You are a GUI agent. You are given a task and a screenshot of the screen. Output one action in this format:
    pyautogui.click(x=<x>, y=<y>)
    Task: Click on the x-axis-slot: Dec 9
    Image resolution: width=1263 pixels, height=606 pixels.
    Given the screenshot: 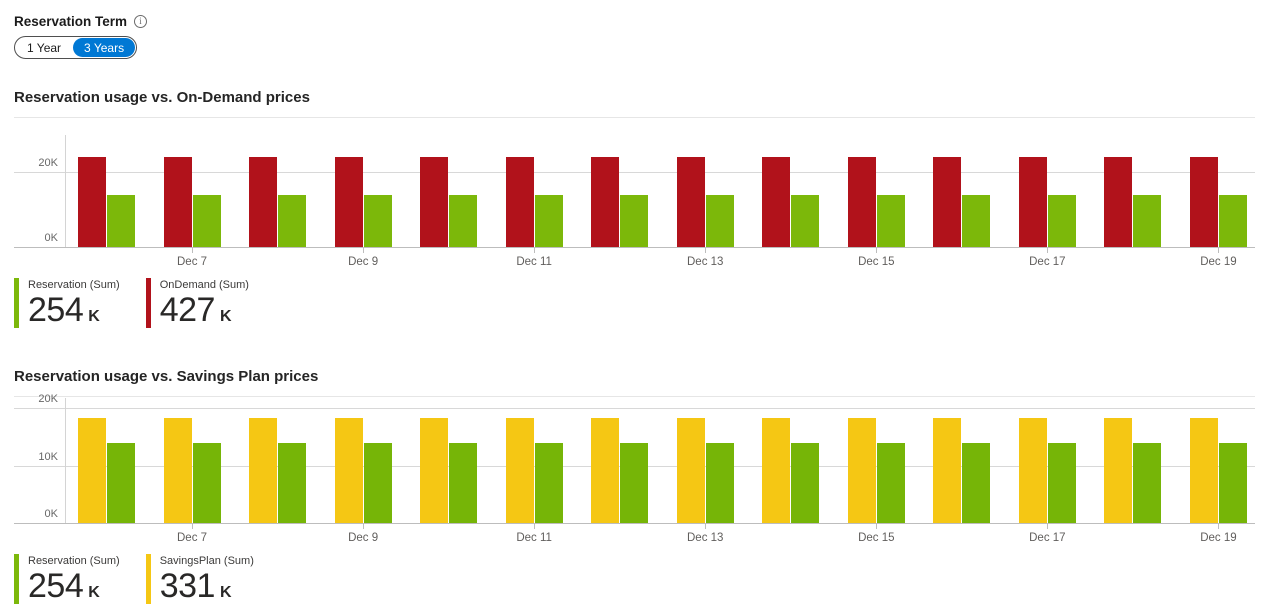 What is the action you would take?
    pyautogui.click(x=363, y=536)
    